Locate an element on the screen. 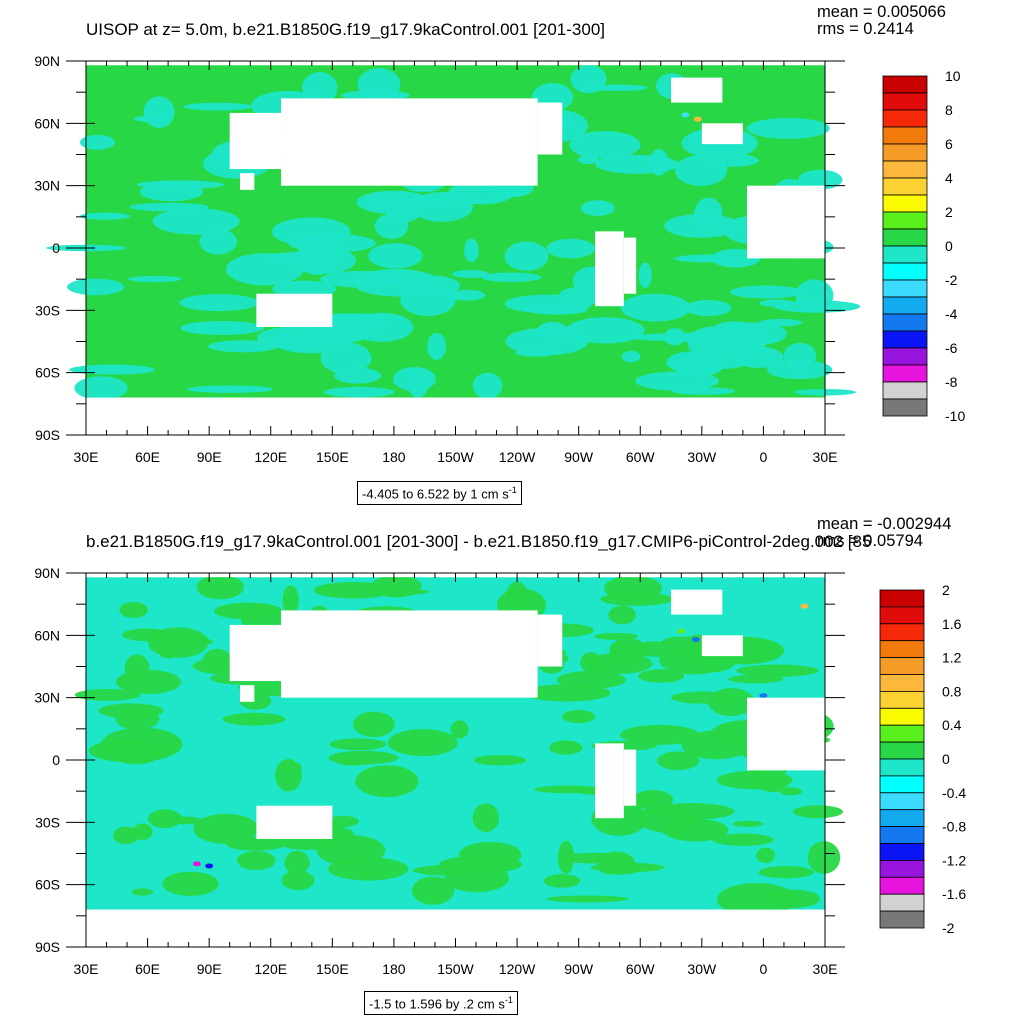 This screenshot has width=1024, height=1024. x-tick-label: 150E is located at coordinates (332, 969).